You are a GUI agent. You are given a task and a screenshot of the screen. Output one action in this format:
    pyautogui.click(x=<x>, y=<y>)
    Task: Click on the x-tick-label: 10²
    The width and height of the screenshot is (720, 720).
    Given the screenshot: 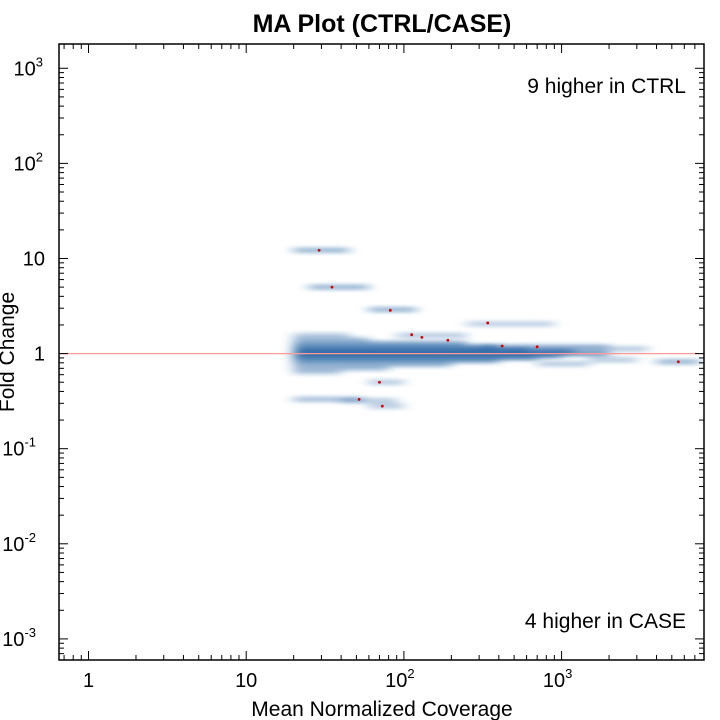 What is the action you would take?
    pyautogui.click(x=399, y=679)
    